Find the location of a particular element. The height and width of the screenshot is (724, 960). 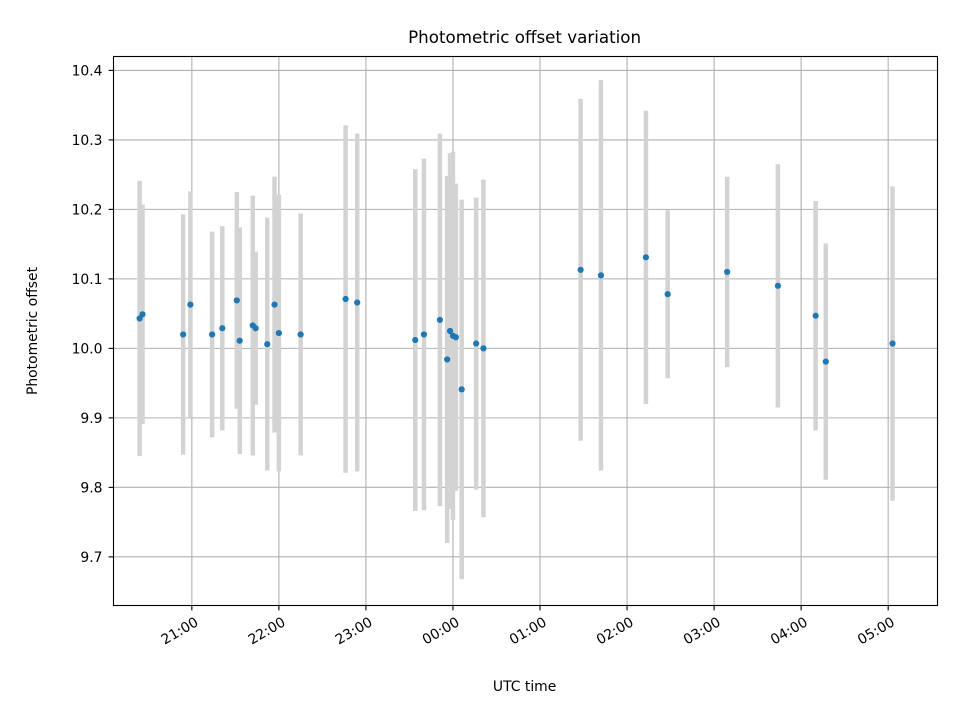

chart-title: Photometric offset variation is located at coordinates (524, 37).